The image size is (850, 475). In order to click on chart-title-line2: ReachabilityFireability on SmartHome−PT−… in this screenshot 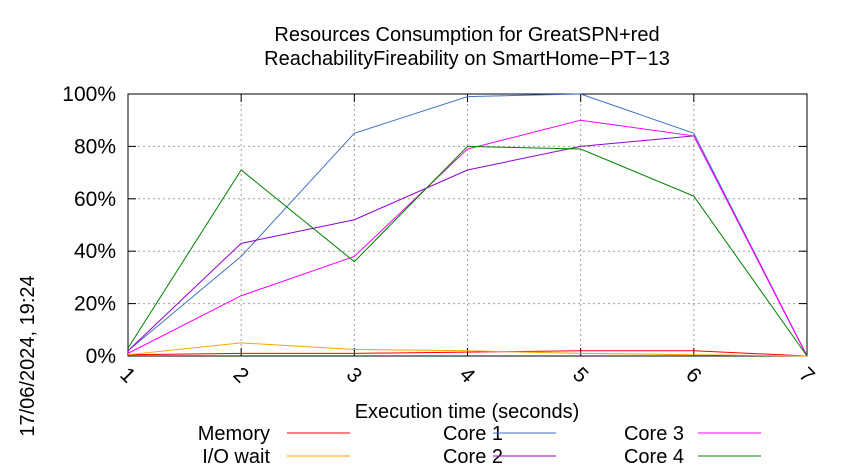, I will do `click(467, 59)`.